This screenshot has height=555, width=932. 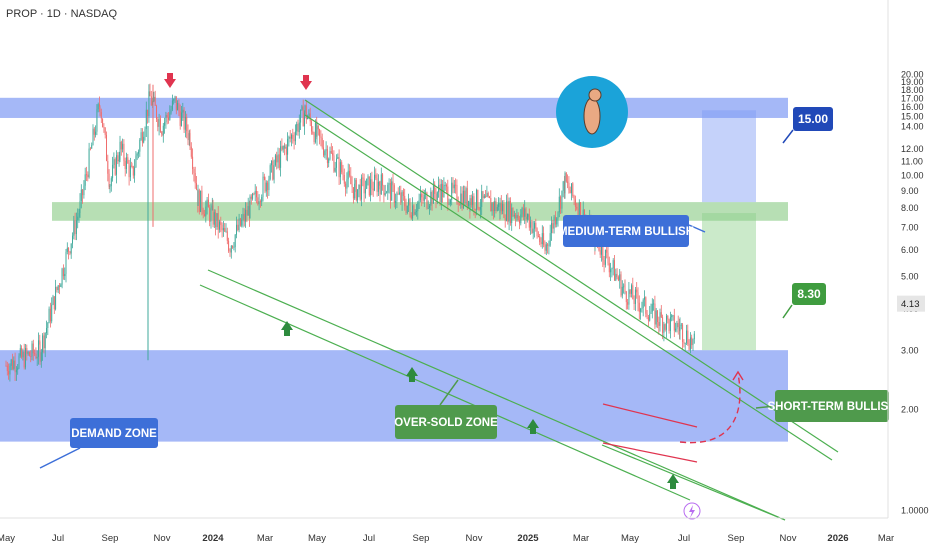 I want to click on projection-arrowhead, so click(x=738, y=375).